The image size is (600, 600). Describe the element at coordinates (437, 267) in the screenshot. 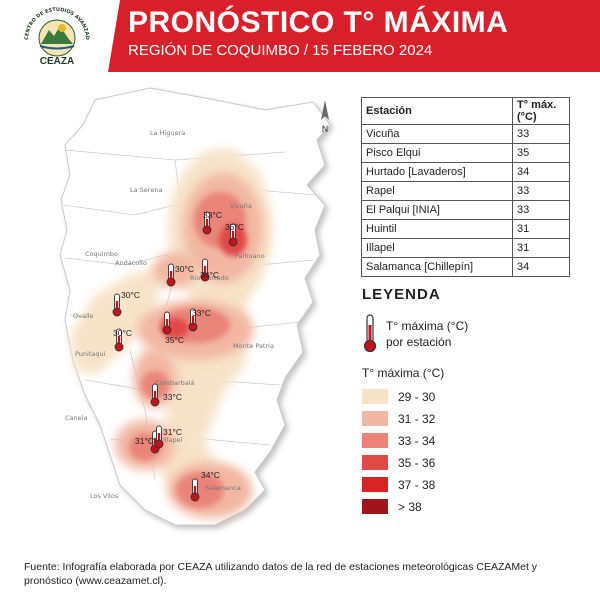

I see `station-name: Salamanca [Chillepín]` at that location.